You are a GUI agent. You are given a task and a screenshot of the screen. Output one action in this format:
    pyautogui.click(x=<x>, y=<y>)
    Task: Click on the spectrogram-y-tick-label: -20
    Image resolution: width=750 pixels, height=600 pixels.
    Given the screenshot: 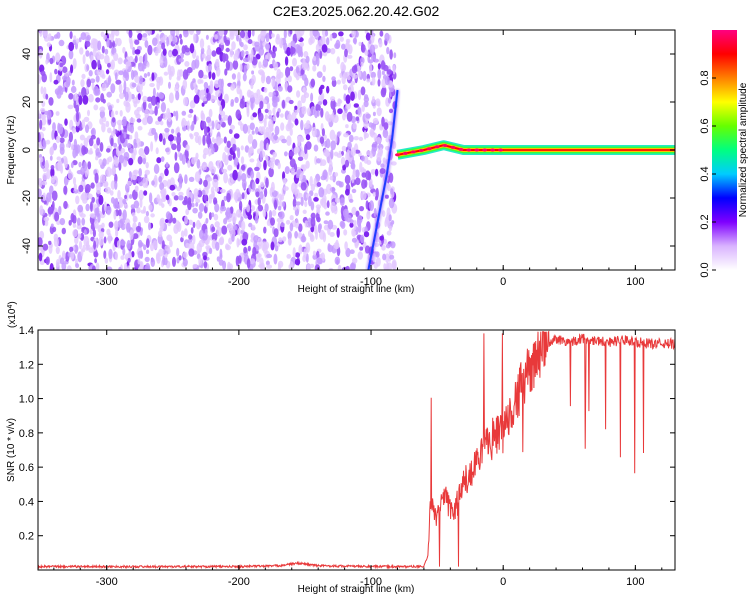 What is the action you would take?
    pyautogui.click(x=27, y=198)
    